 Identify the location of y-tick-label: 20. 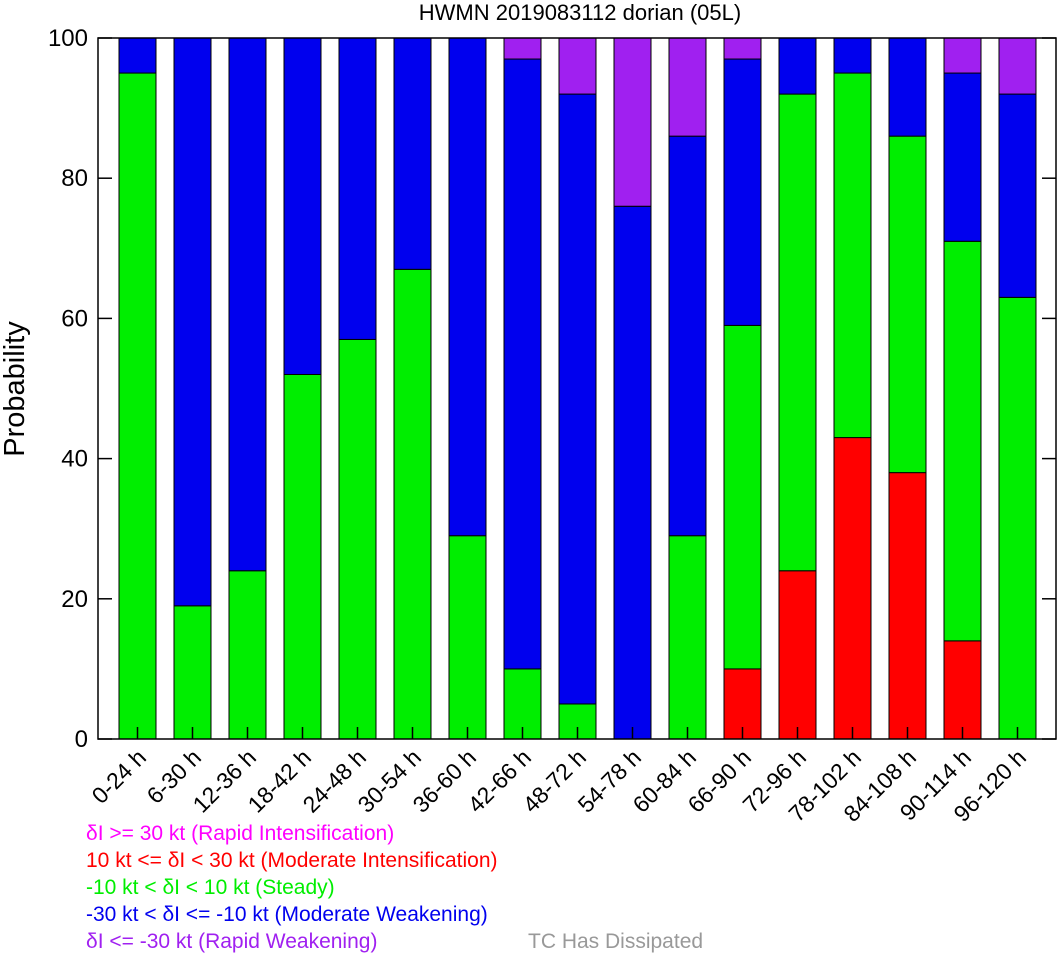
(74, 599).